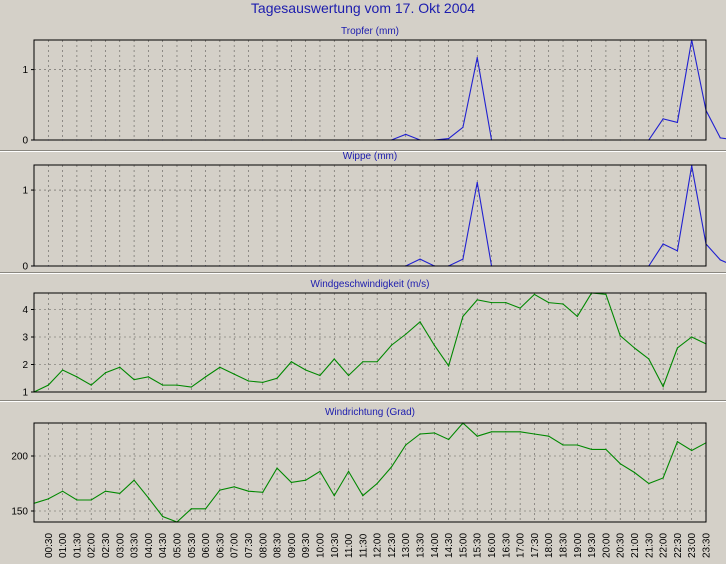 The height and width of the screenshot is (564, 726). Describe the element at coordinates (635, 545) in the screenshot. I see `x-tick-label: 21:00` at that location.